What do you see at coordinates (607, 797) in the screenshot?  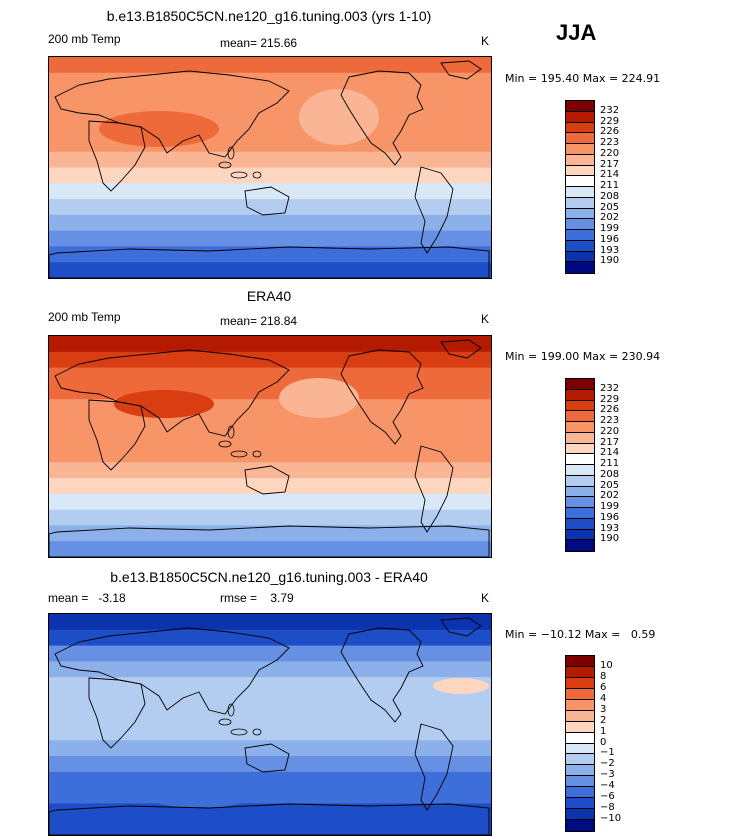 I see `colorbar-tick-label: −6` at bounding box center [607, 797].